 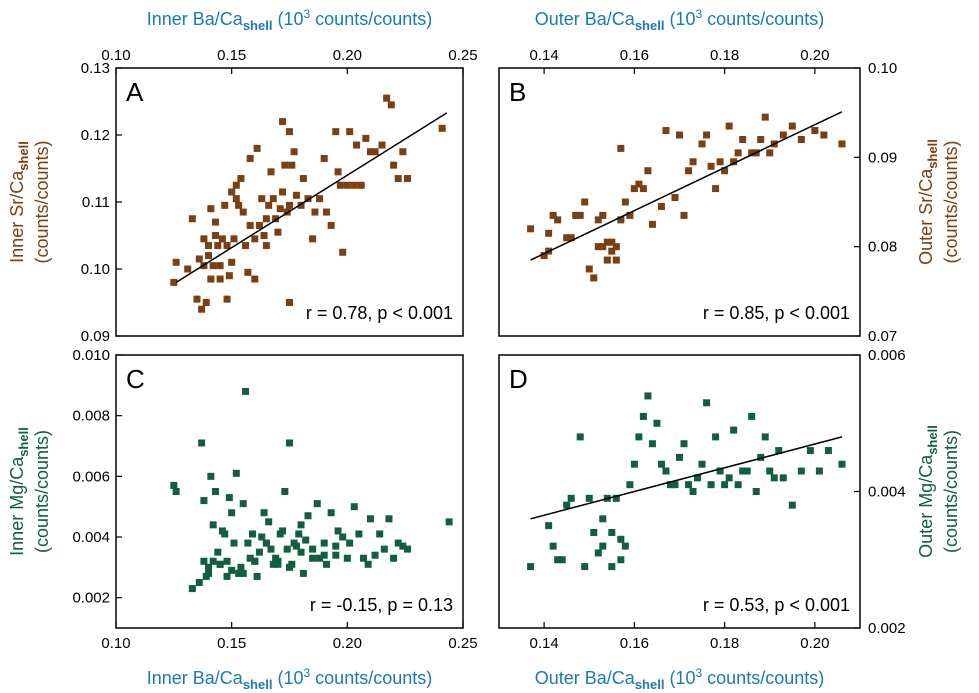 I want to click on y-tick-label: 0.07, so click(x=882, y=336).